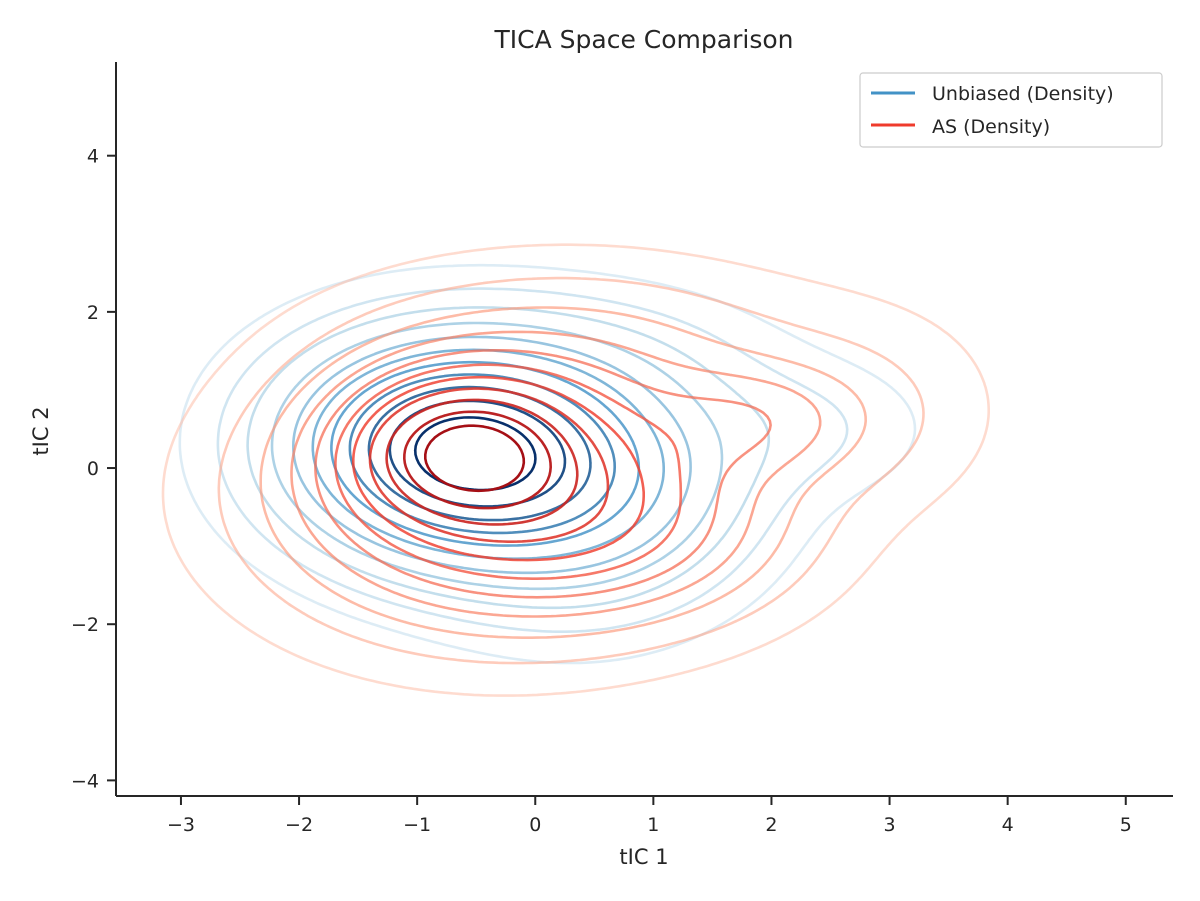 The height and width of the screenshot is (901, 1200). What do you see at coordinates (93, 157) in the screenshot?
I see `y-tick-label: 4` at bounding box center [93, 157].